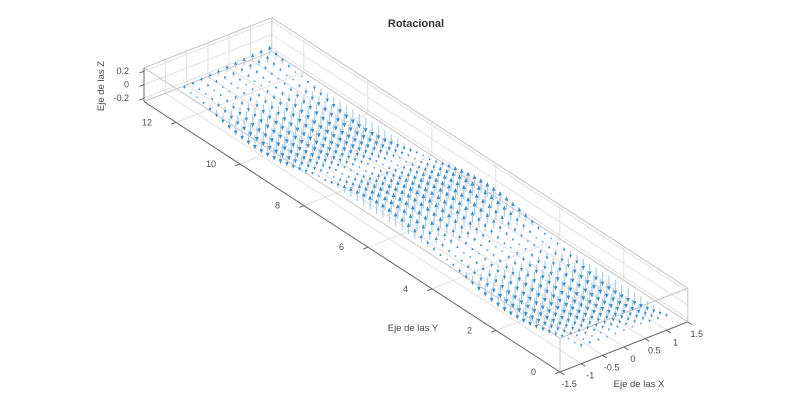 Image resolution: width=800 pixels, height=418 pixels. Describe the element at coordinates (590, 376) in the screenshot. I see `x-tick-label: -1` at that location.